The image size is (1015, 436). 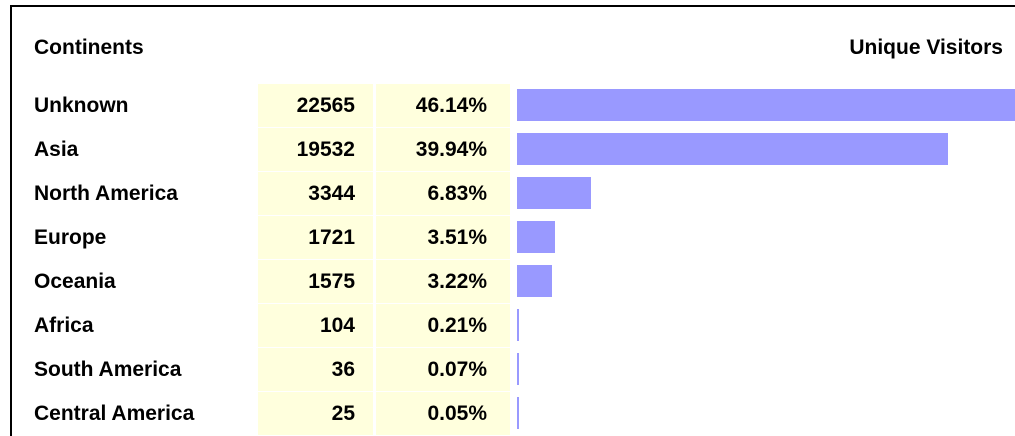 What do you see at coordinates (457, 281) in the screenshot?
I see `visitor-percent: 3.22%` at bounding box center [457, 281].